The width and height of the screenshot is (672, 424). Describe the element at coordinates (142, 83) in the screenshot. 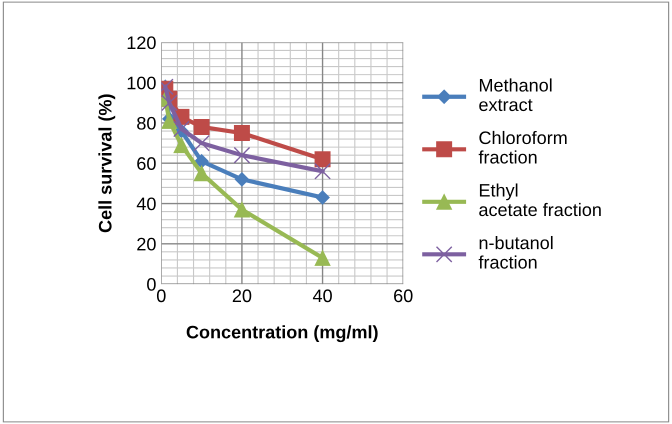

I see `y-tick-label: 100` at that location.